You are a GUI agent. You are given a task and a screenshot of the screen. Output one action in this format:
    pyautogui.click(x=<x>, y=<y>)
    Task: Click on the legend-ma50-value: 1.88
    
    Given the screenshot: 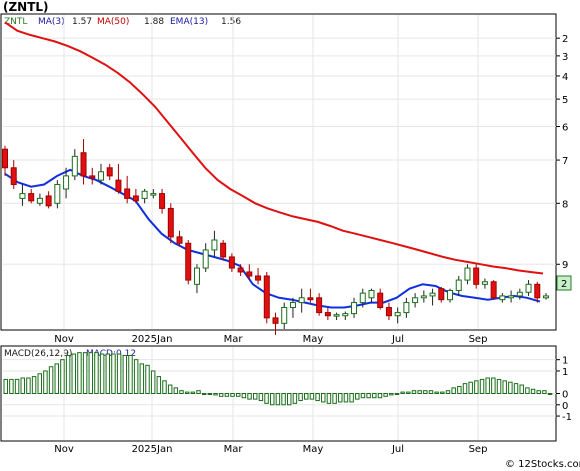 What is the action you would take?
    pyautogui.click(x=154, y=22)
    